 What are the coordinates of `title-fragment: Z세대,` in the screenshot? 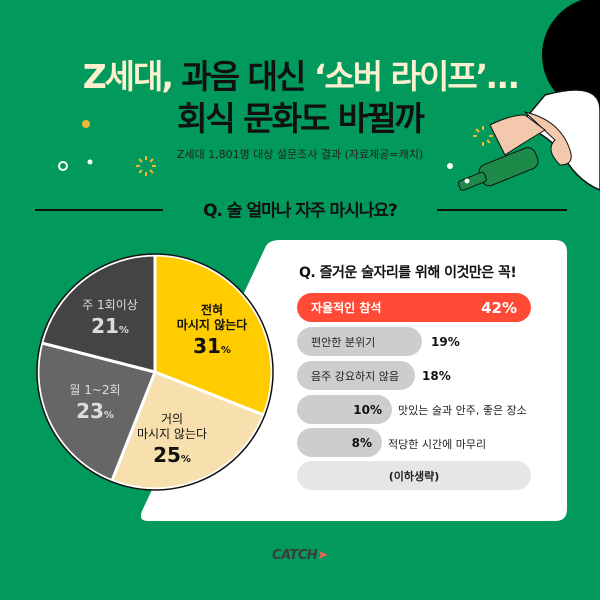 It's located at (128, 76).